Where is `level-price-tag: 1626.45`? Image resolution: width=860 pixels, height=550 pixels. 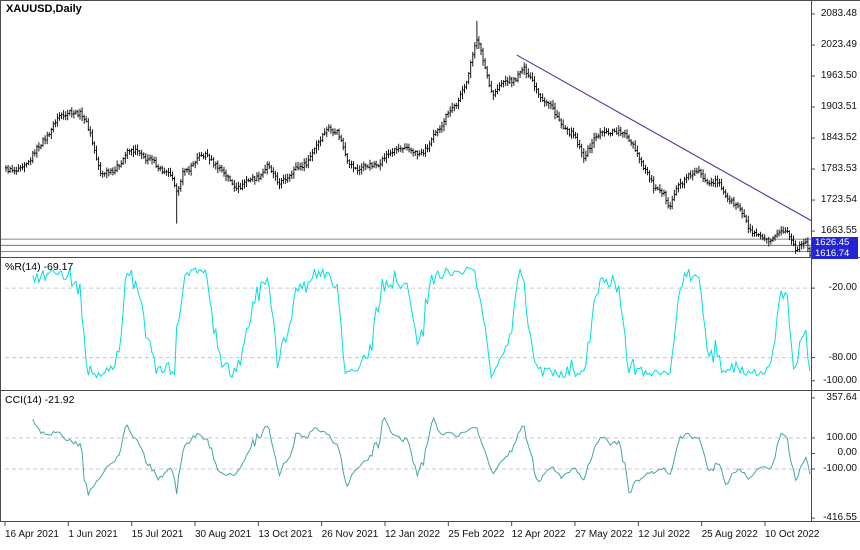 level-price-tag: 1626.45 is located at coordinates (835, 242).